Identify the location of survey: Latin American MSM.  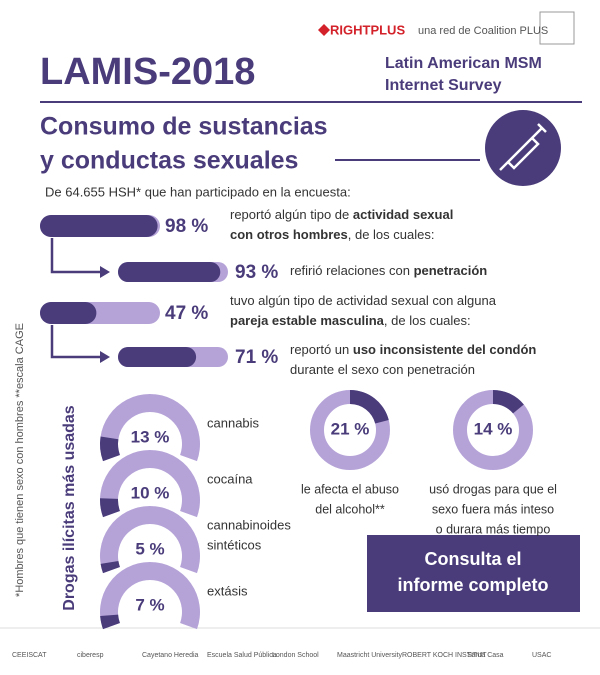
(463, 63).